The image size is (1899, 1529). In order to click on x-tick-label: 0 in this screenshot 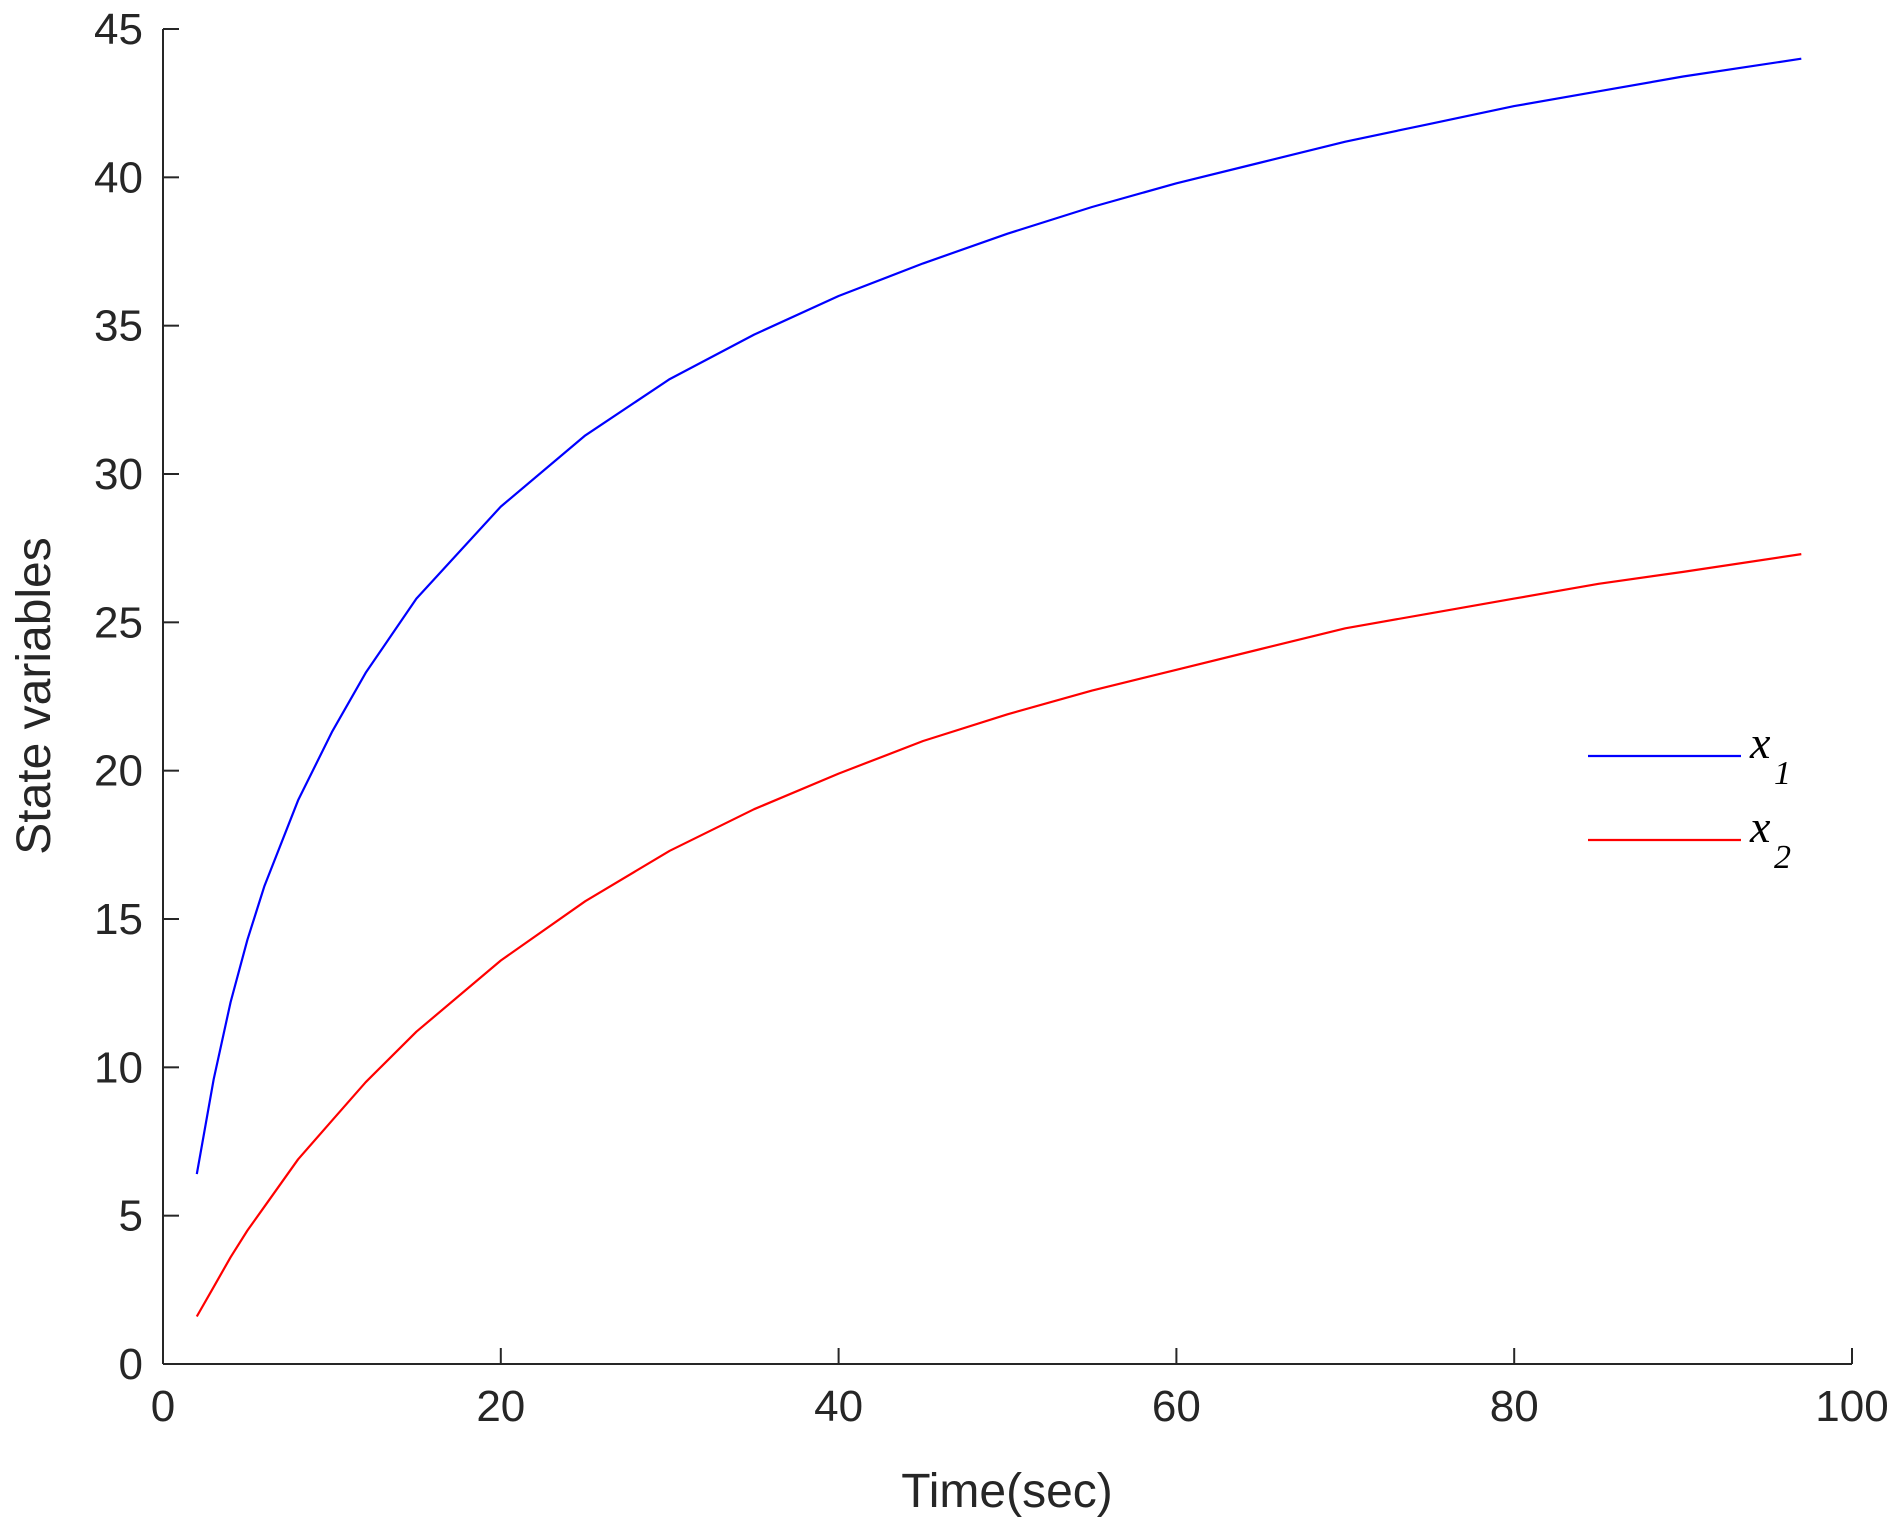, I will do `click(163, 1406)`.